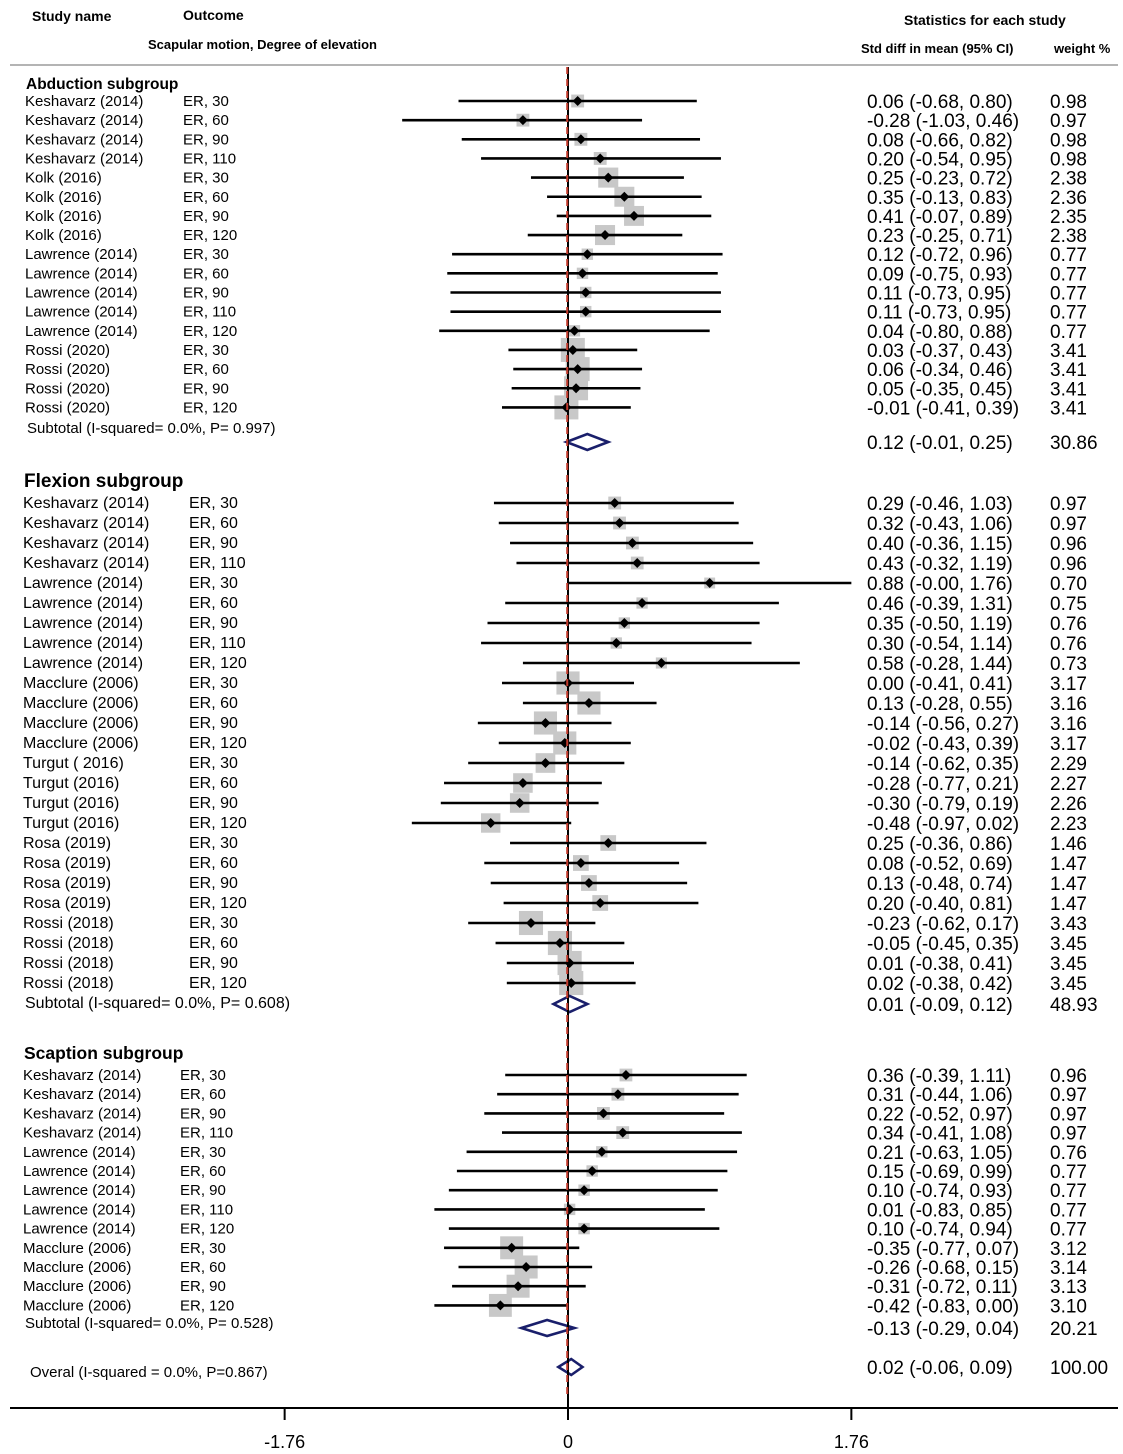 The image size is (1123, 1454). What do you see at coordinates (1068, 704) in the screenshot?
I see `weight-text: 3.16` at bounding box center [1068, 704].